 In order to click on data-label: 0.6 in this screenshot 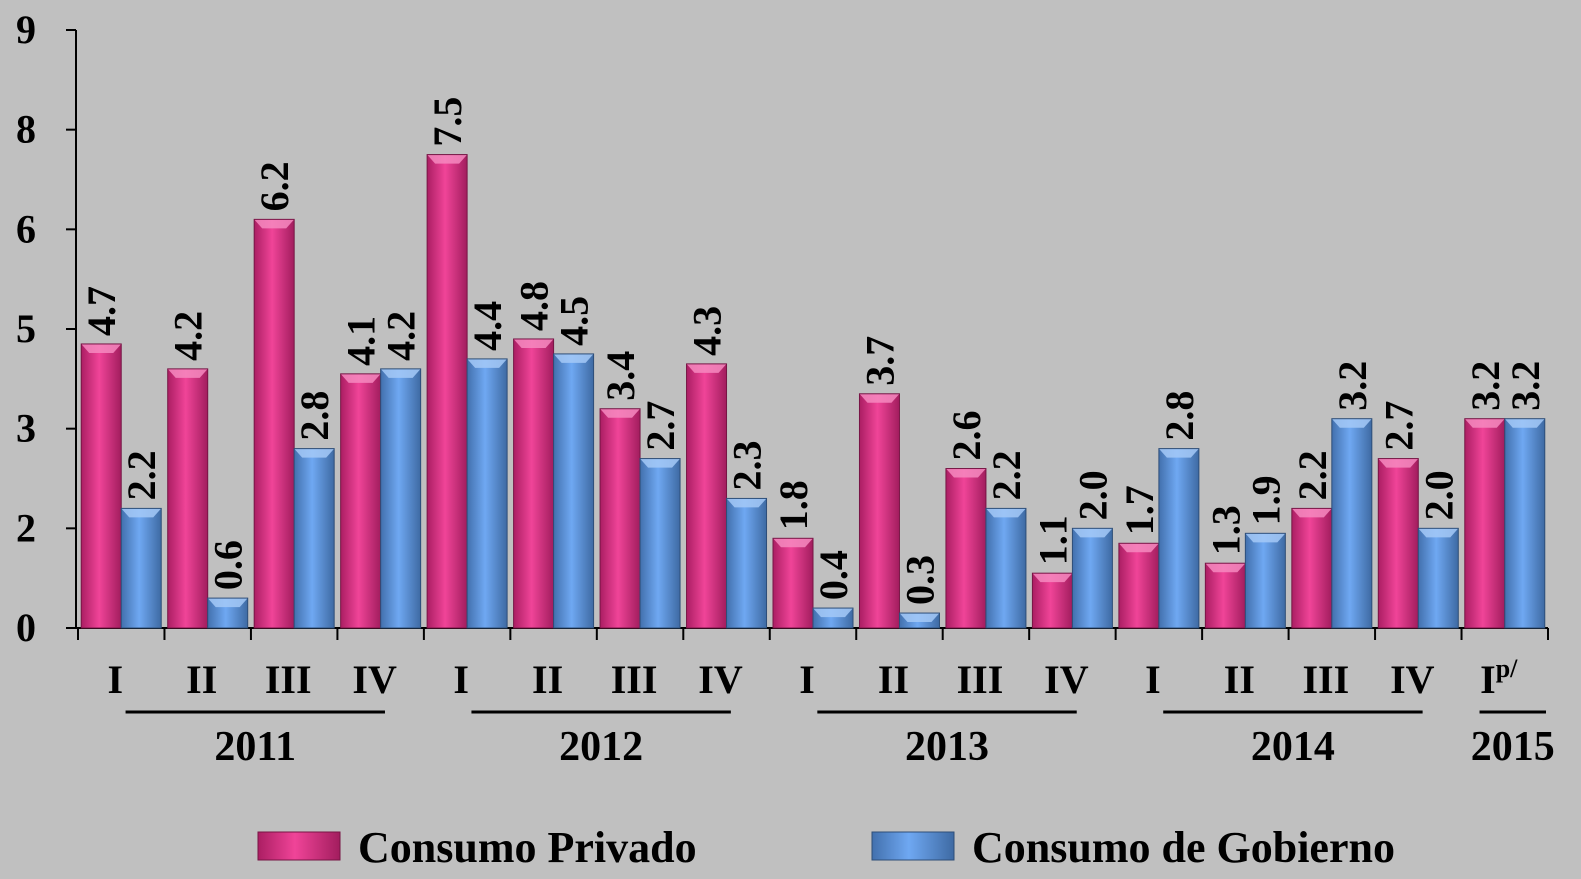, I will do `click(228, 565)`.